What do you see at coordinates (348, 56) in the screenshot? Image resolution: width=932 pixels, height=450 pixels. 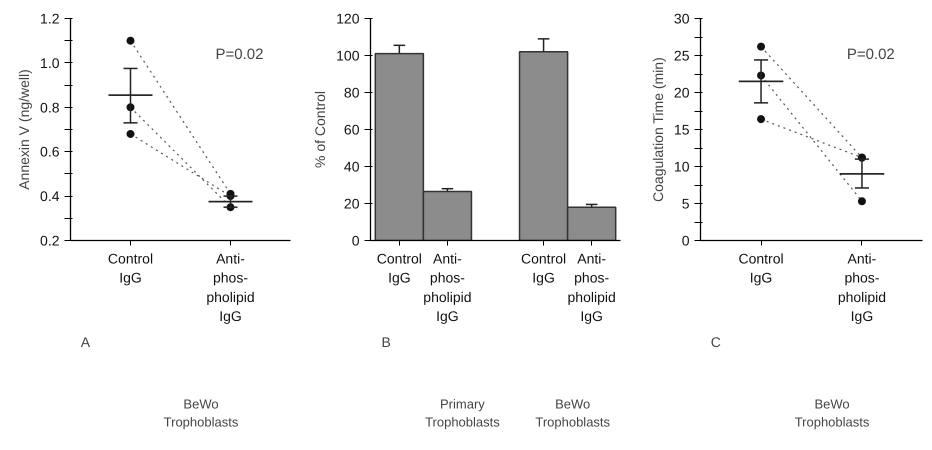 I see `y-tick-label: 100` at bounding box center [348, 56].